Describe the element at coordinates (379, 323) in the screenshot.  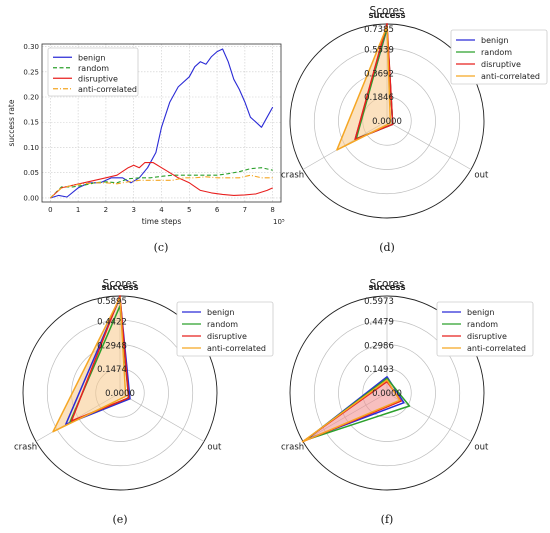
I see `radial-tick-label: 0.4479` at that location.